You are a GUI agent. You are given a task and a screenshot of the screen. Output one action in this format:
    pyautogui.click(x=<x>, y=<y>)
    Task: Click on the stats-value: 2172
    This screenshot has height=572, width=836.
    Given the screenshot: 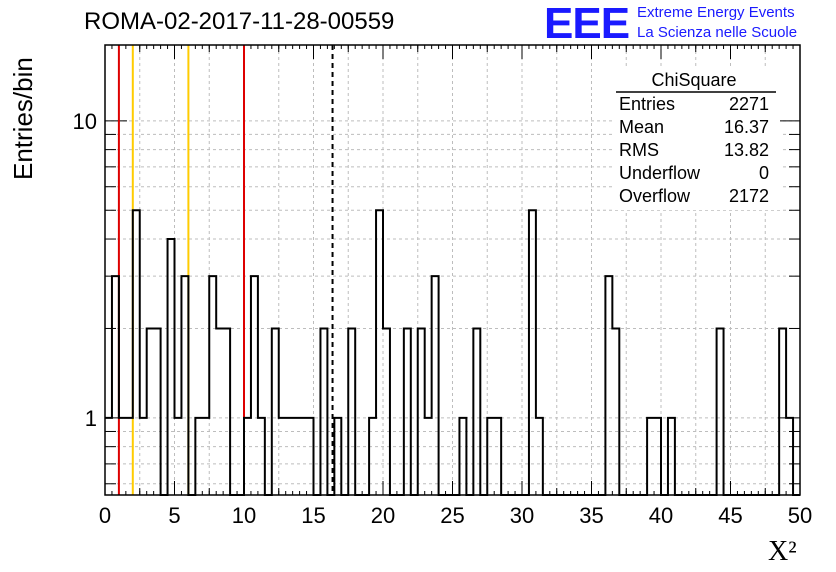 What is the action you would take?
    pyautogui.click(x=749, y=196)
    